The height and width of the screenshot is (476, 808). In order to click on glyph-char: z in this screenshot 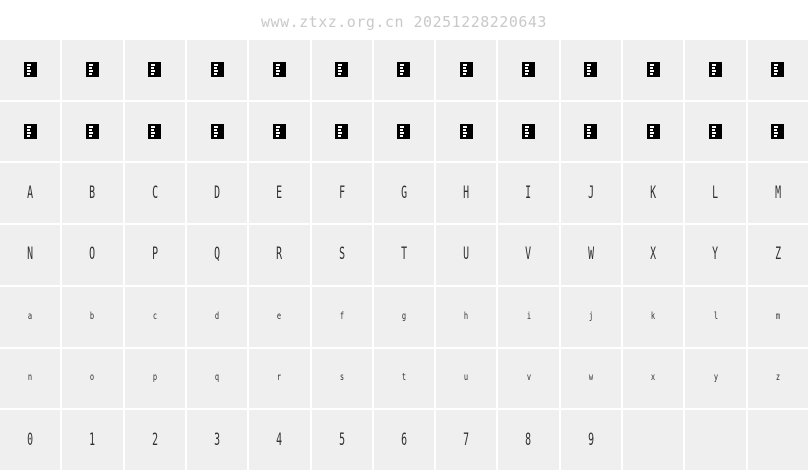, I will do `click(777, 378)`.